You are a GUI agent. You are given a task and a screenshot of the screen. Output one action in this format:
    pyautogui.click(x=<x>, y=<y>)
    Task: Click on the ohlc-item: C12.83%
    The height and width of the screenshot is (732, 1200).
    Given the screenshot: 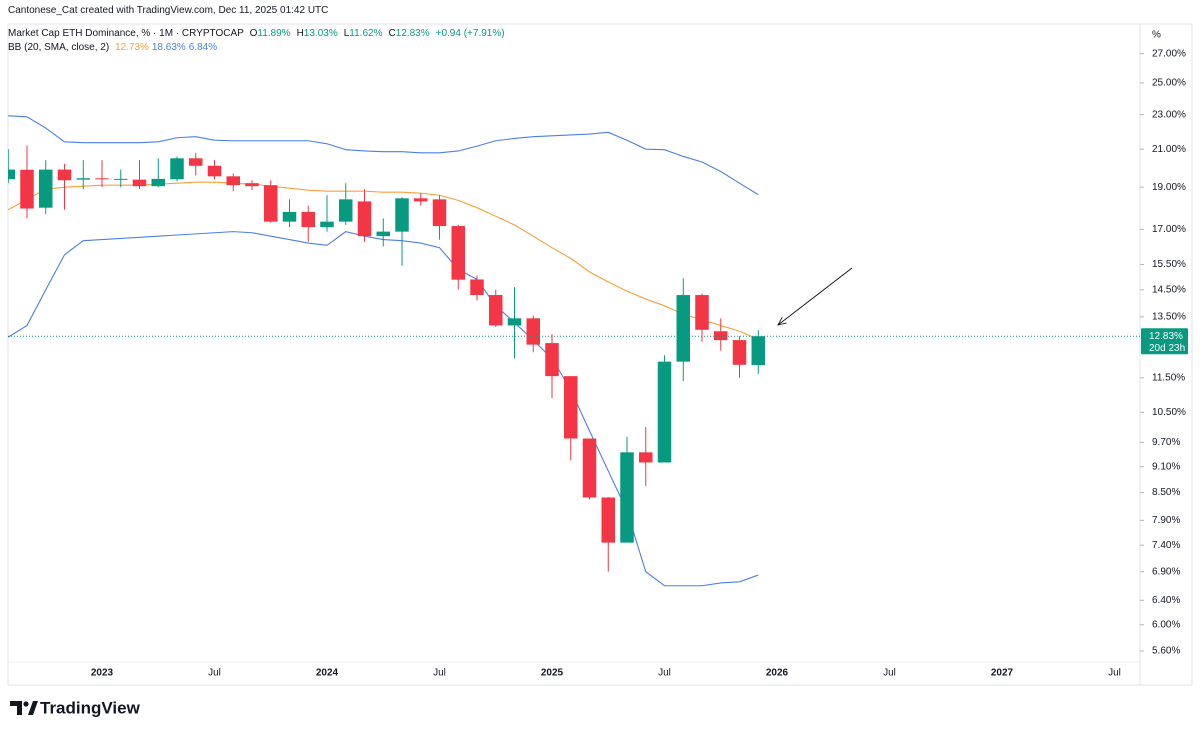 What is the action you would take?
    pyautogui.click(x=410, y=33)
    